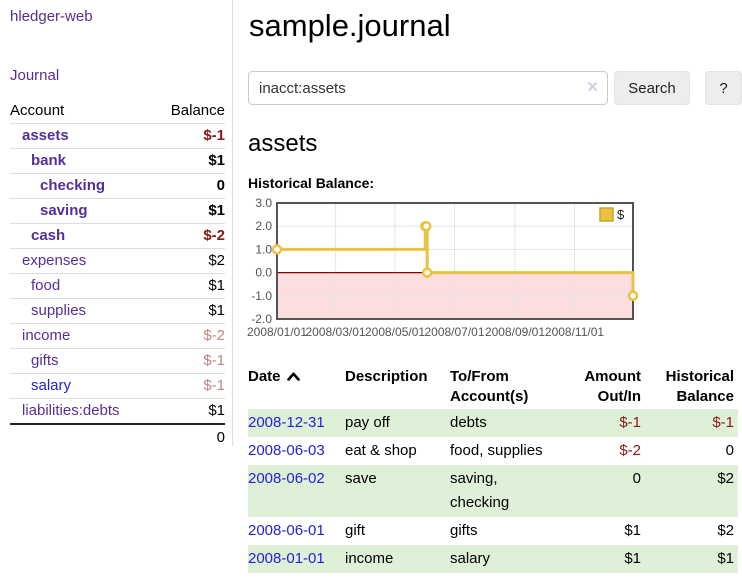 Image resolution: width=742 pixels, height=582 pixels. I want to click on account-link-checking: checking, so click(73, 185).